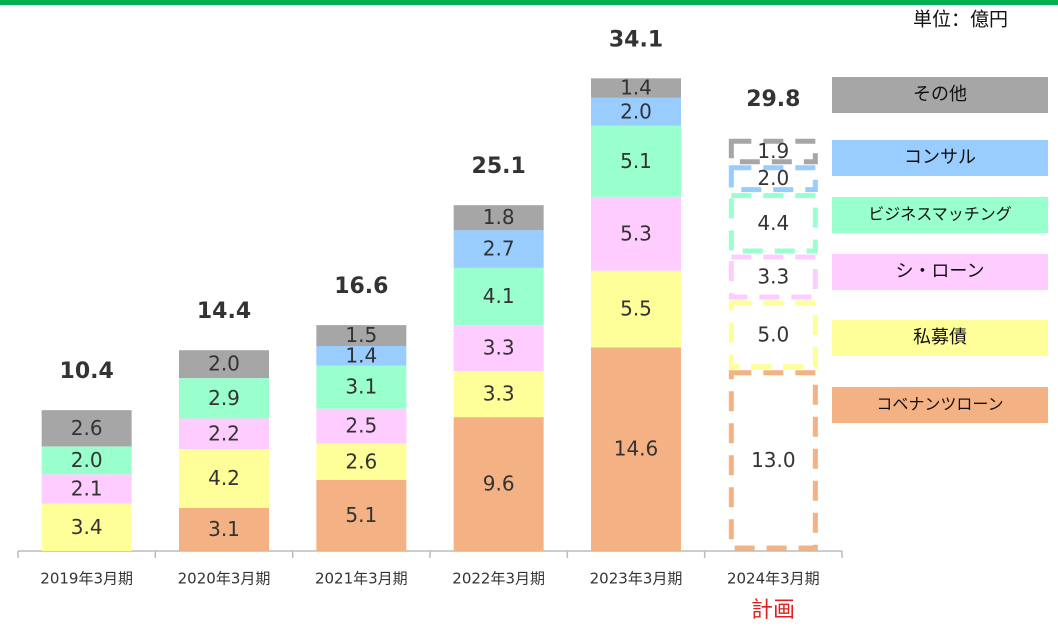  What do you see at coordinates (773, 579) in the screenshot?
I see `x-tick-label: 2024年3月期` at bounding box center [773, 579].